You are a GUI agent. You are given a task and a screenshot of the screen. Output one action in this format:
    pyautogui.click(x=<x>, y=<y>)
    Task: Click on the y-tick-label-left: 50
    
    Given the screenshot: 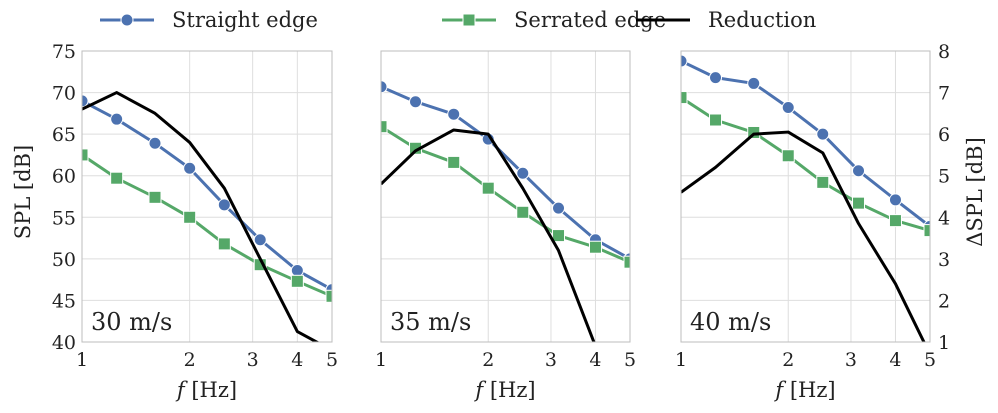 What is the action you would take?
    pyautogui.click(x=64, y=260)
    